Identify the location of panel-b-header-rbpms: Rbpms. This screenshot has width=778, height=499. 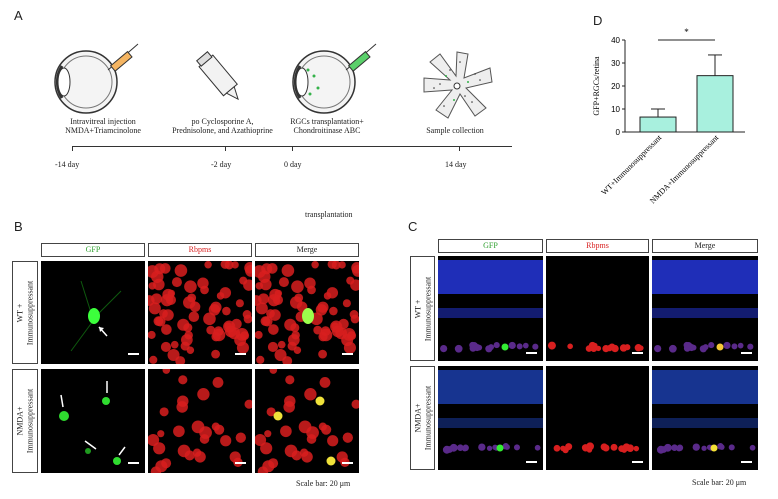
(200, 250).